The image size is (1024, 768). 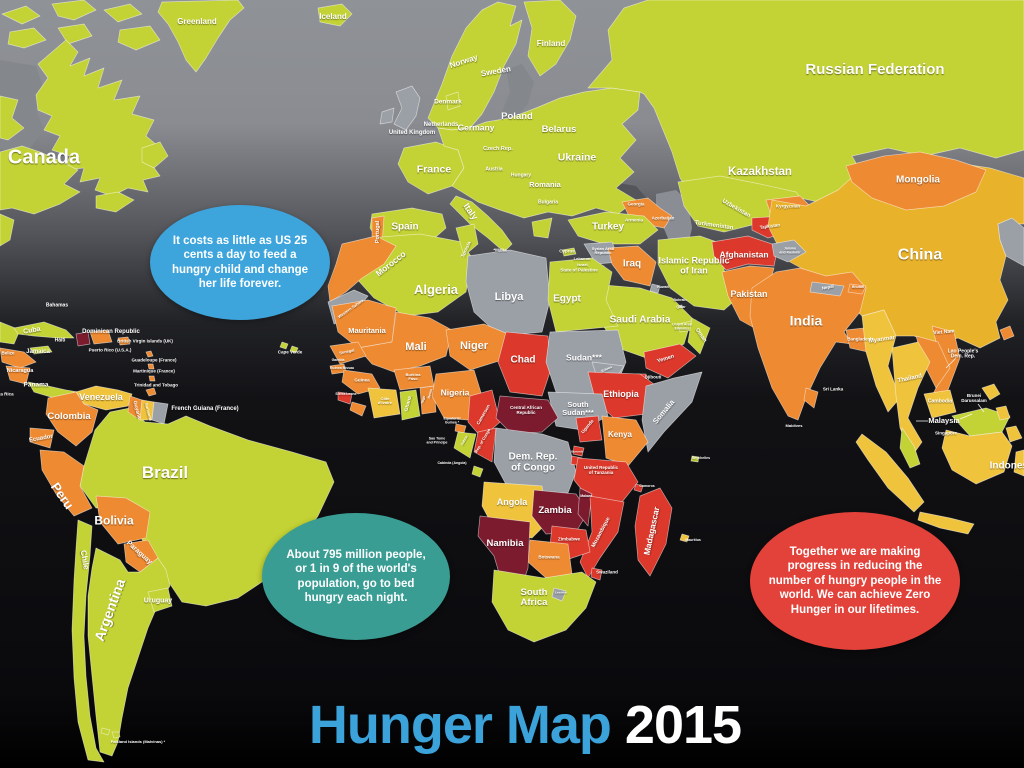 I want to click on country-label: Burkina Faso, so click(x=413, y=376).